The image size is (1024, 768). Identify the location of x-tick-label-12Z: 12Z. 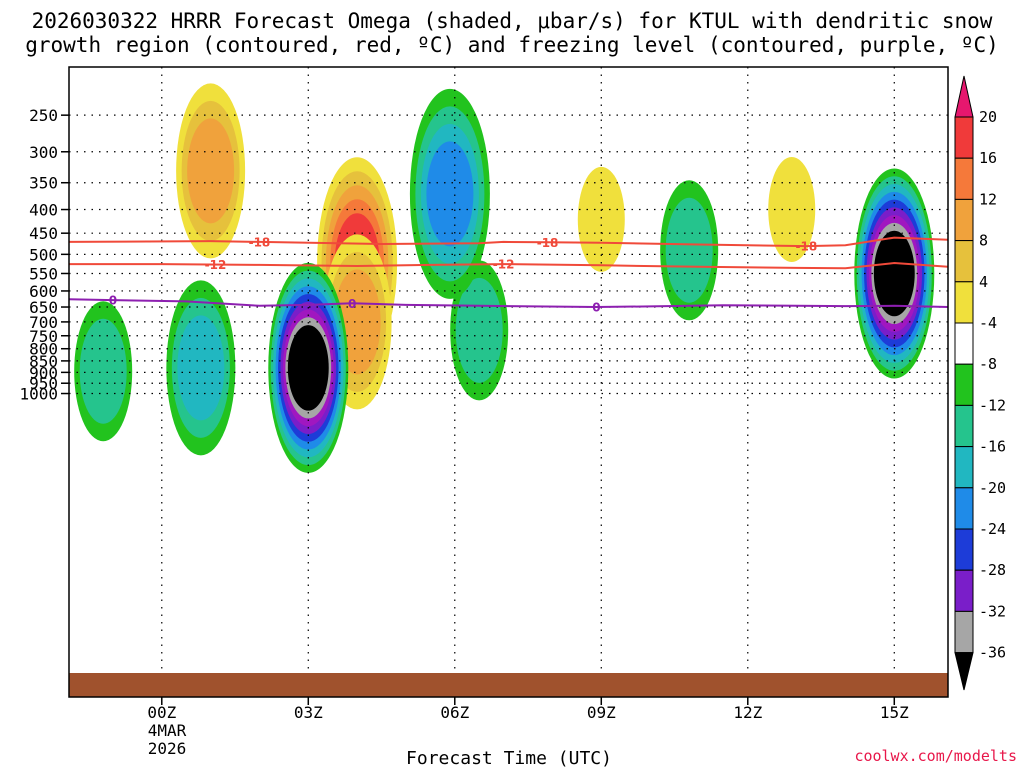
(747, 712).